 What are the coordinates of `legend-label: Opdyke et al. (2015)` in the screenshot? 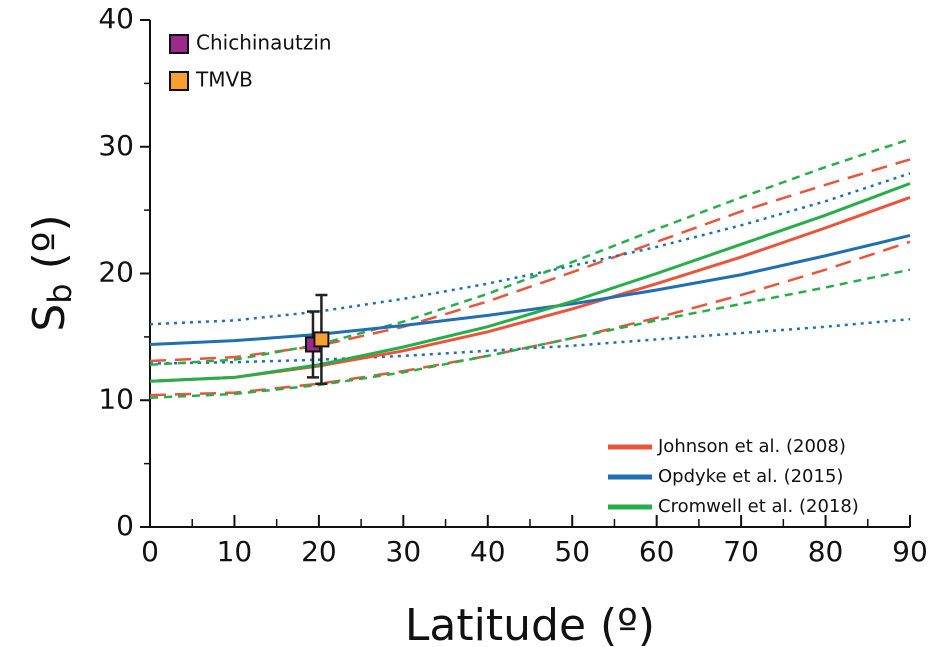 It's located at (750, 476).